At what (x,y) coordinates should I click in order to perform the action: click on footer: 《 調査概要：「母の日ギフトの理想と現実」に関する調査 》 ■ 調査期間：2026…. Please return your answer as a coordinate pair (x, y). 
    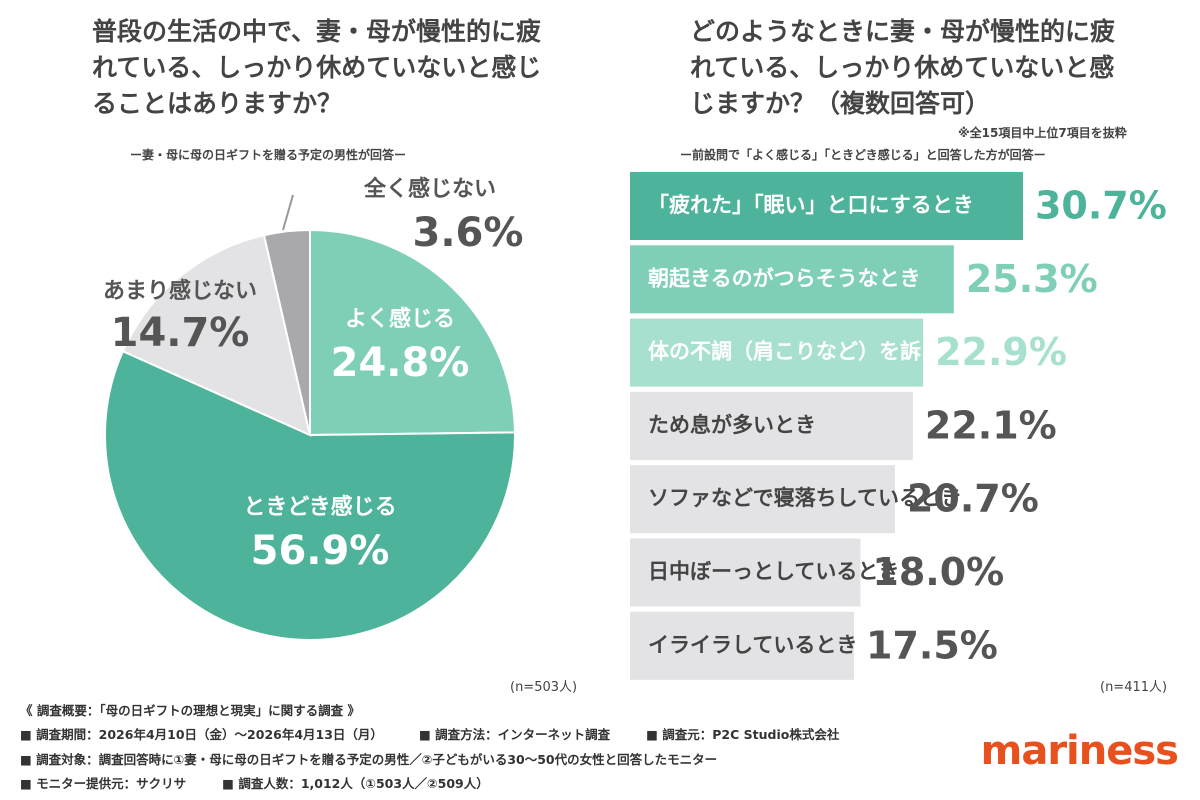
    Looking at the image, I should click on (429, 746).